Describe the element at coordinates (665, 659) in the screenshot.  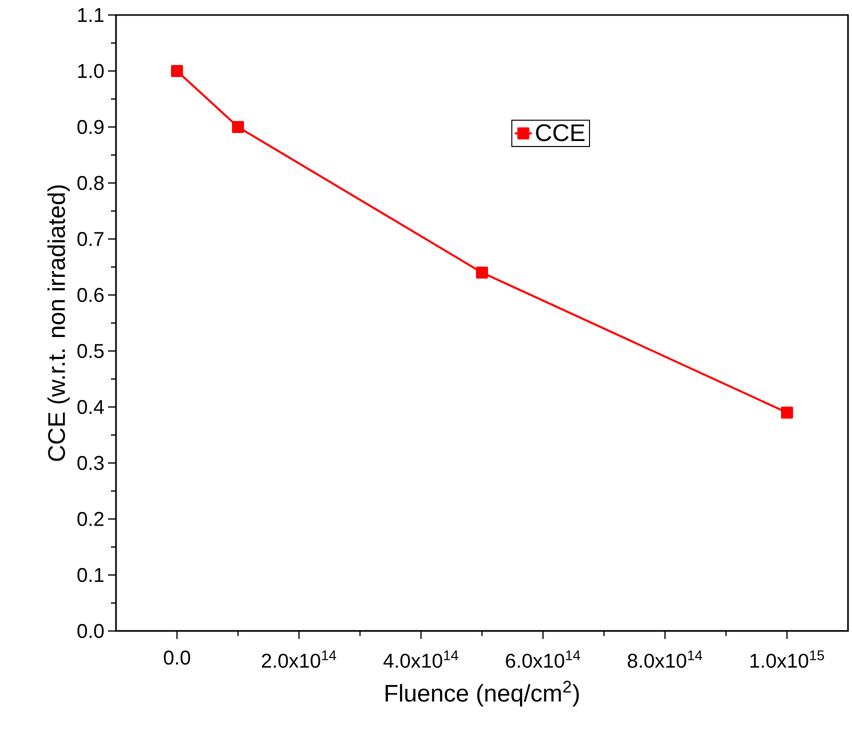
I see `x-tick-label: 8.0x10$^{14}$` at that location.